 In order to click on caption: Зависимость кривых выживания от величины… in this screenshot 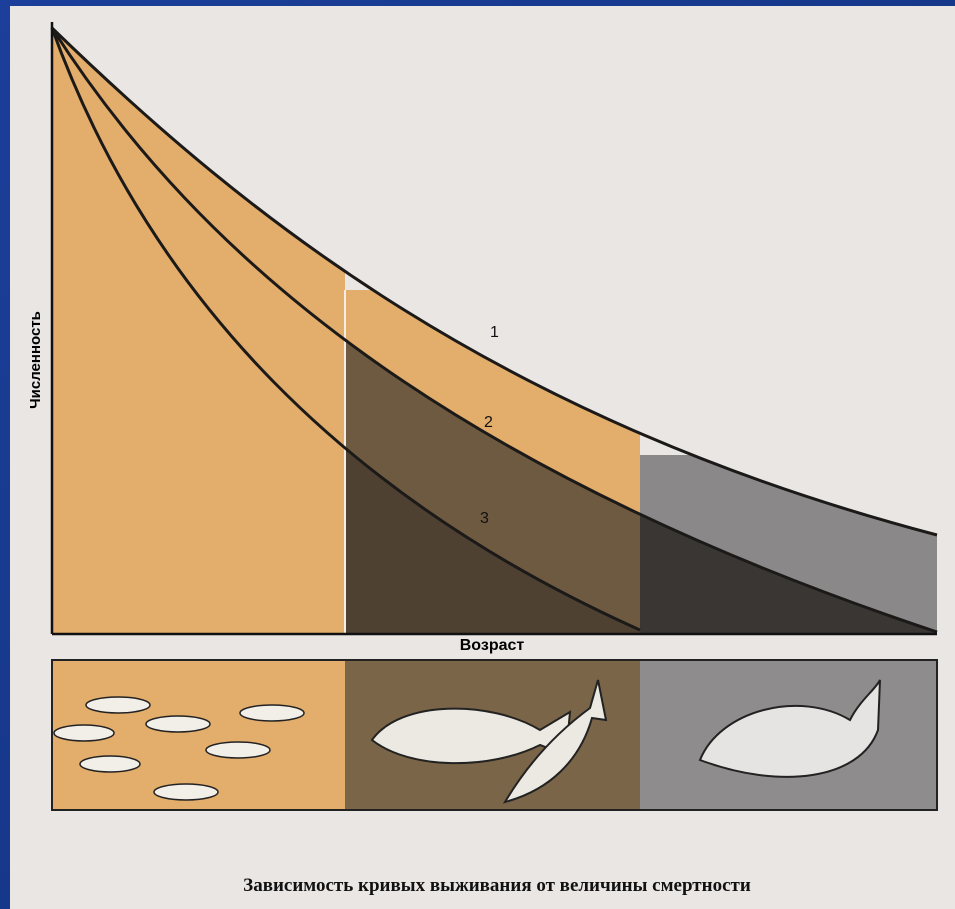, I will do `click(497, 885)`.